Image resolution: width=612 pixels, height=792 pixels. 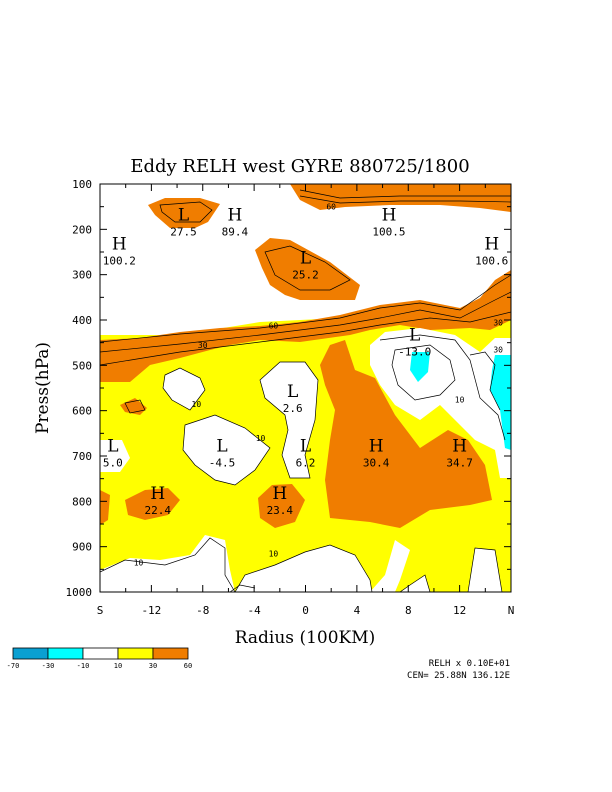 I want to click on extremum-value: 100.2, so click(x=119, y=261).